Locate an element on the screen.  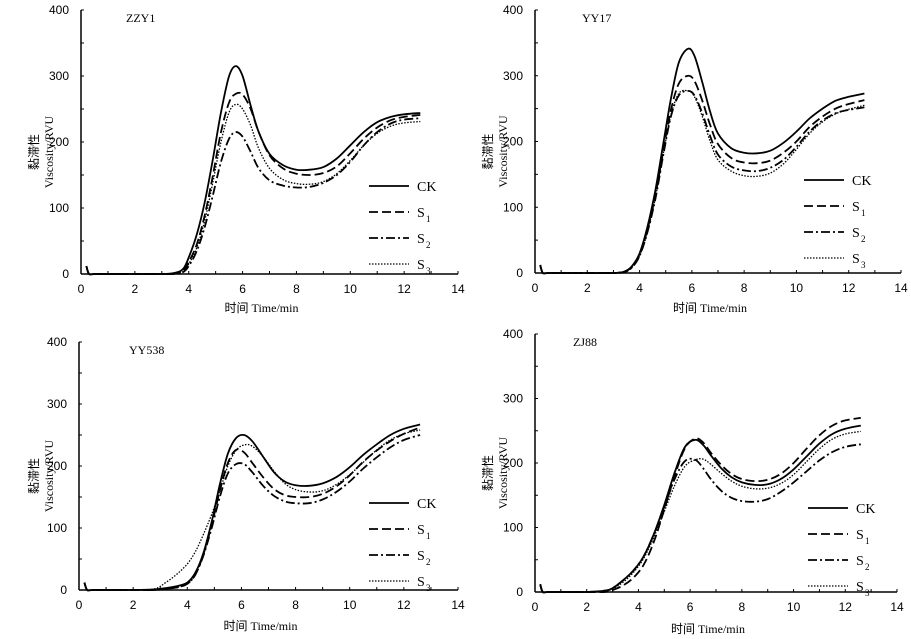
panel-title: ZJ88 is located at coordinates (585, 342).